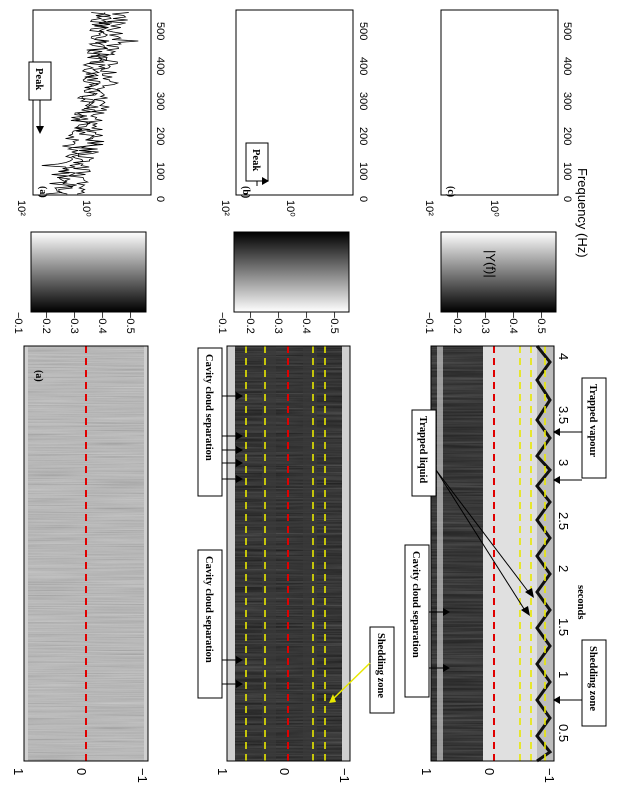 This screenshot has height=791, width=627. What do you see at coordinates (103, 103) in the screenshot?
I see `spectrum-trace-c` at bounding box center [103, 103].